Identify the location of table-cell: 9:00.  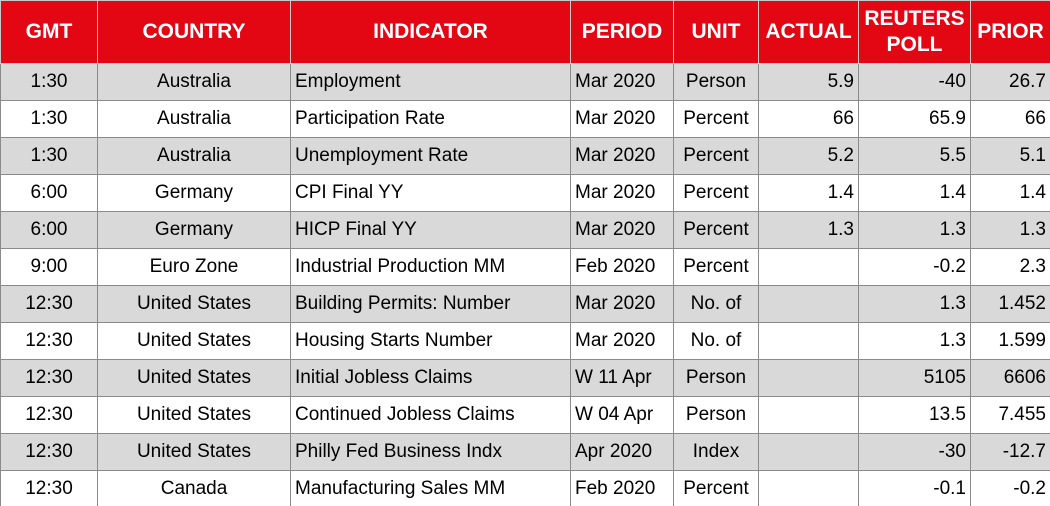
(49, 267).